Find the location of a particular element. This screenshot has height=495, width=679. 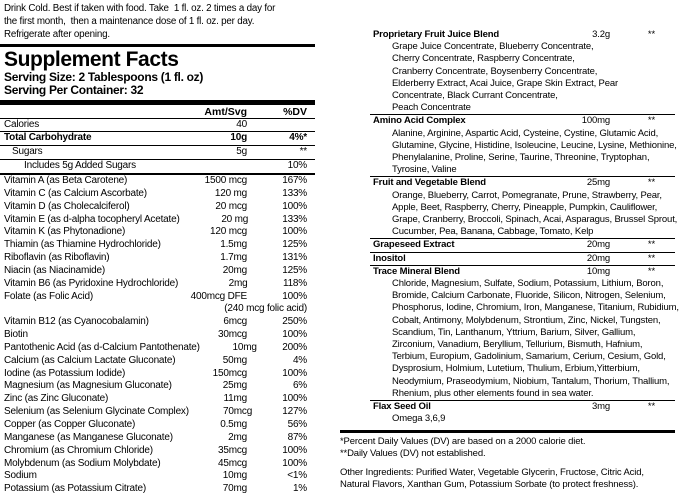

fact-dv: <1% is located at coordinates (297, 476).